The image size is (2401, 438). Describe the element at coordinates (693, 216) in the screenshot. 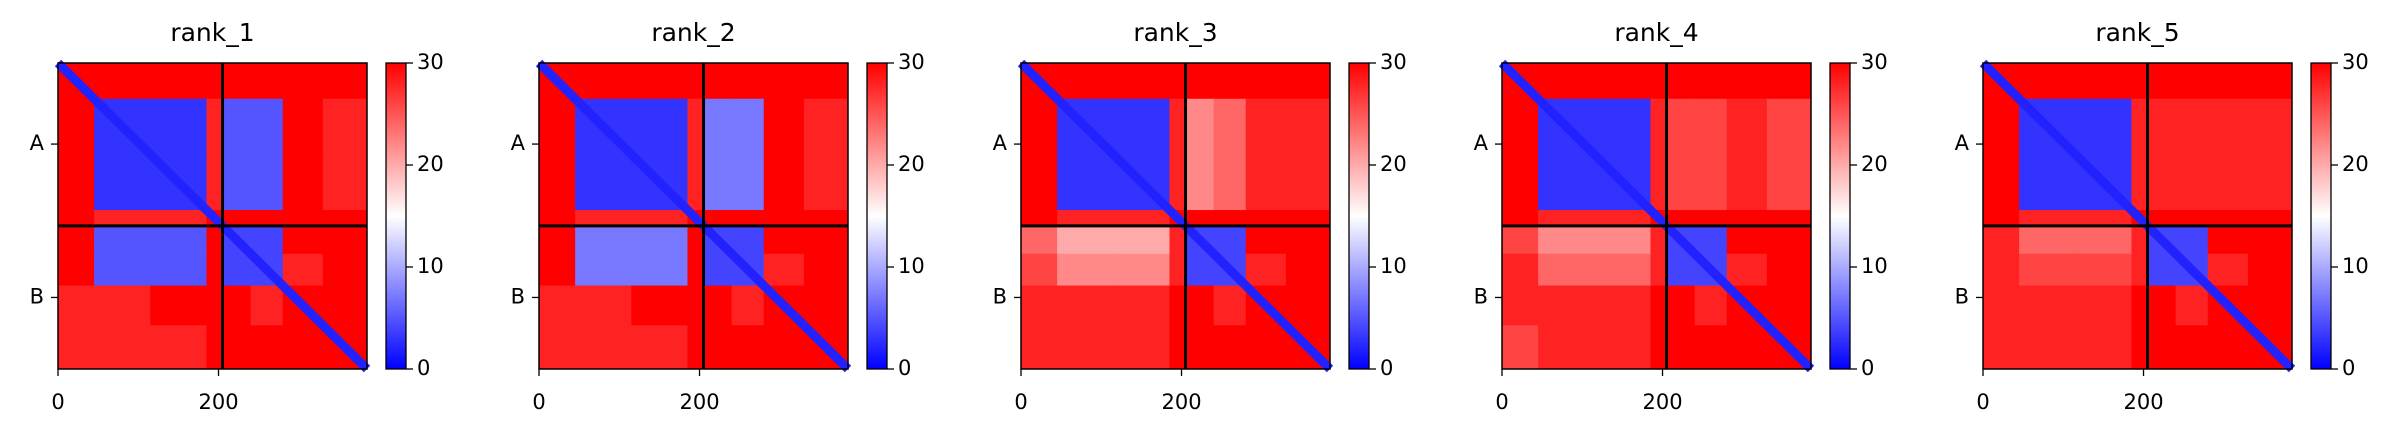

I see `plot-frame` at that location.